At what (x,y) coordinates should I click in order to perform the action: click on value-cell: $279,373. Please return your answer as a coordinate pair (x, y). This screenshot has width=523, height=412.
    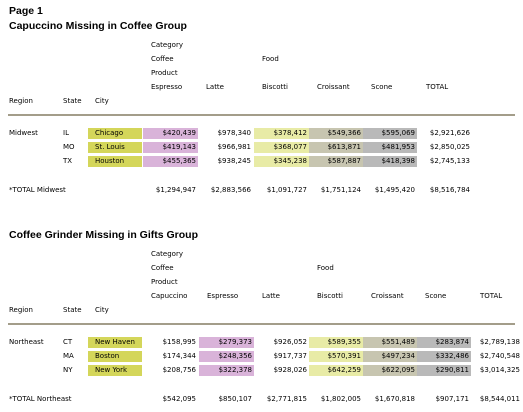
    Looking at the image, I should click on (226, 342).